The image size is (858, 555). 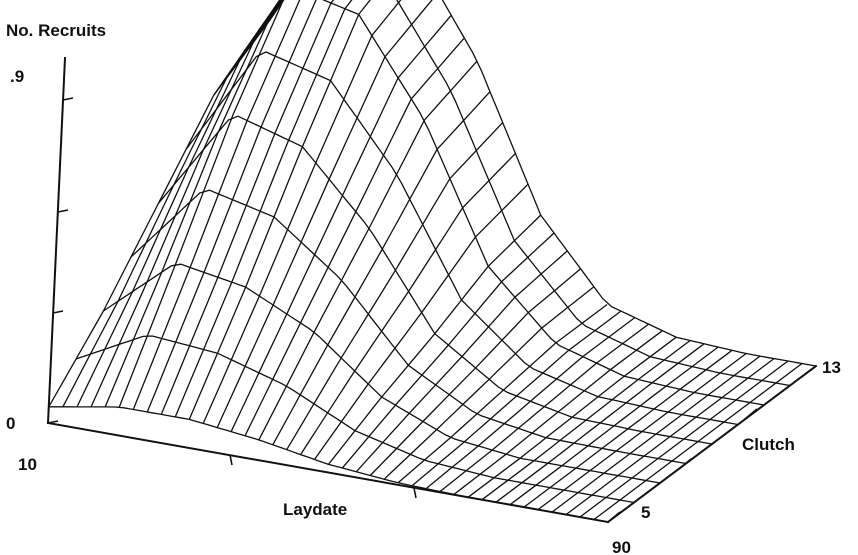 I want to click on y-tick-label-min: 5, so click(x=645, y=512).